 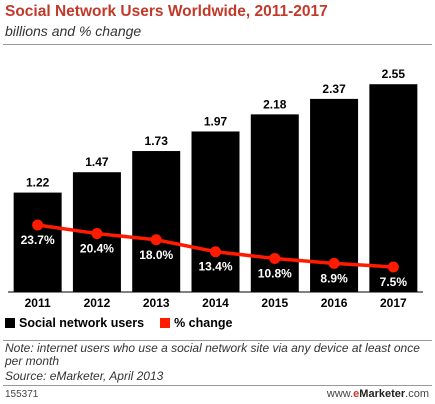 I want to click on legend-swatch-users, so click(x=10, y=323).